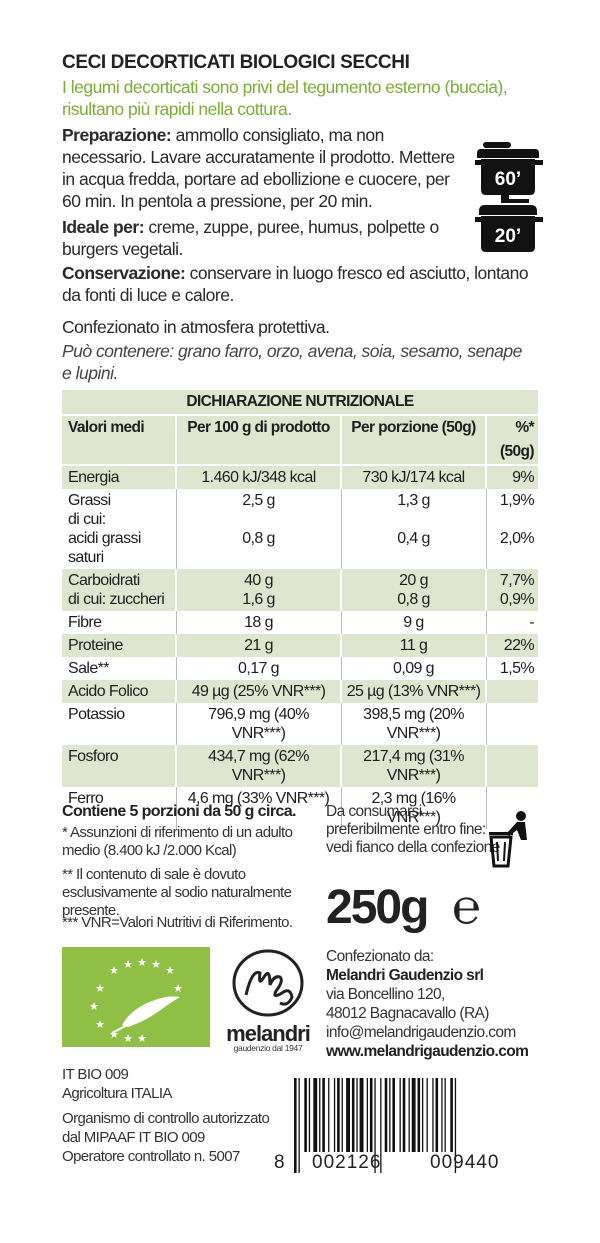 This screenshot has width=600, height=1243. Describe the element at coordinates (258, 645) in the screenshot. I see `per-100g-value: 21 g` at that location.